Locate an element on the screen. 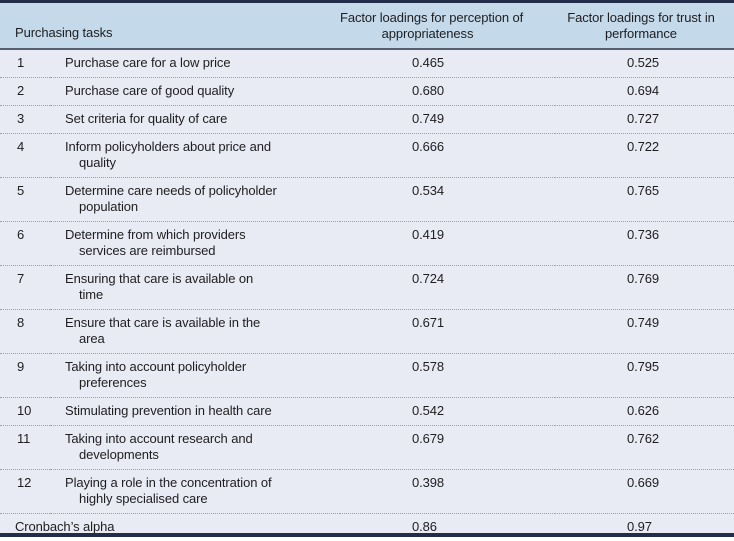  task-number: 10 is located at coordinates (25, 411).